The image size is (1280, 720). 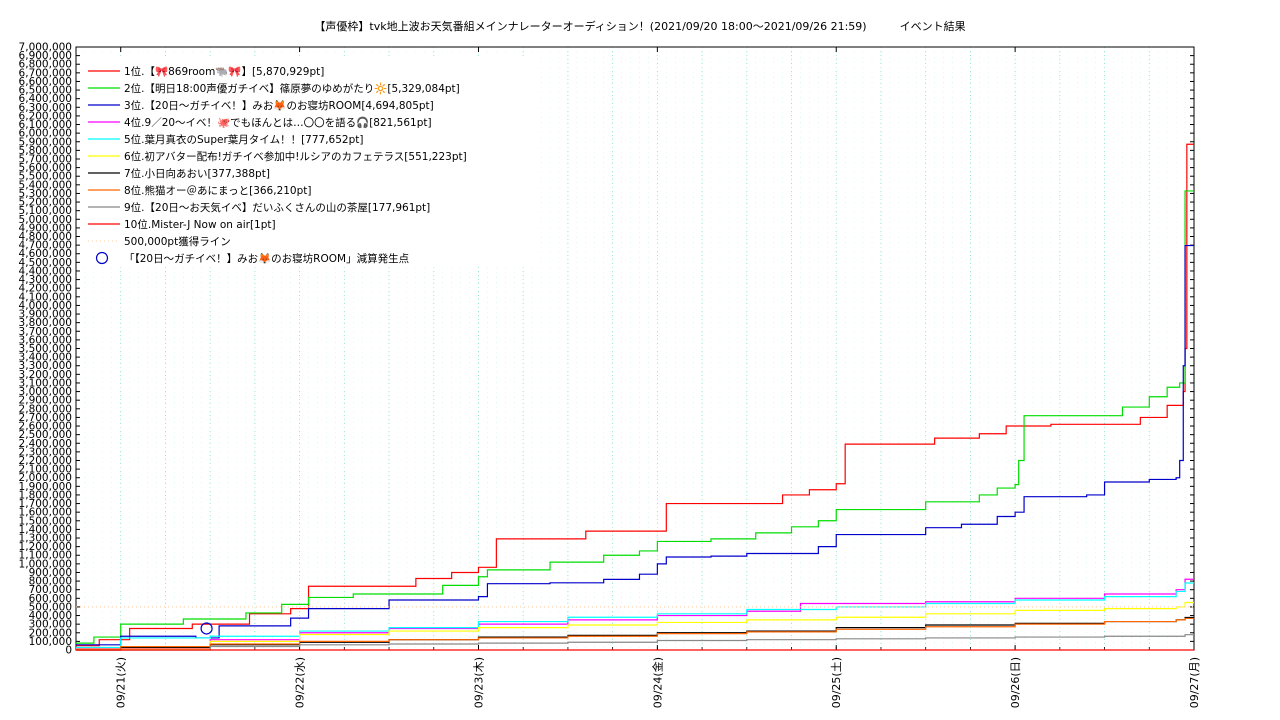 I want to click on y-tick-label: 2,100,000, so click(x=45, y=470).